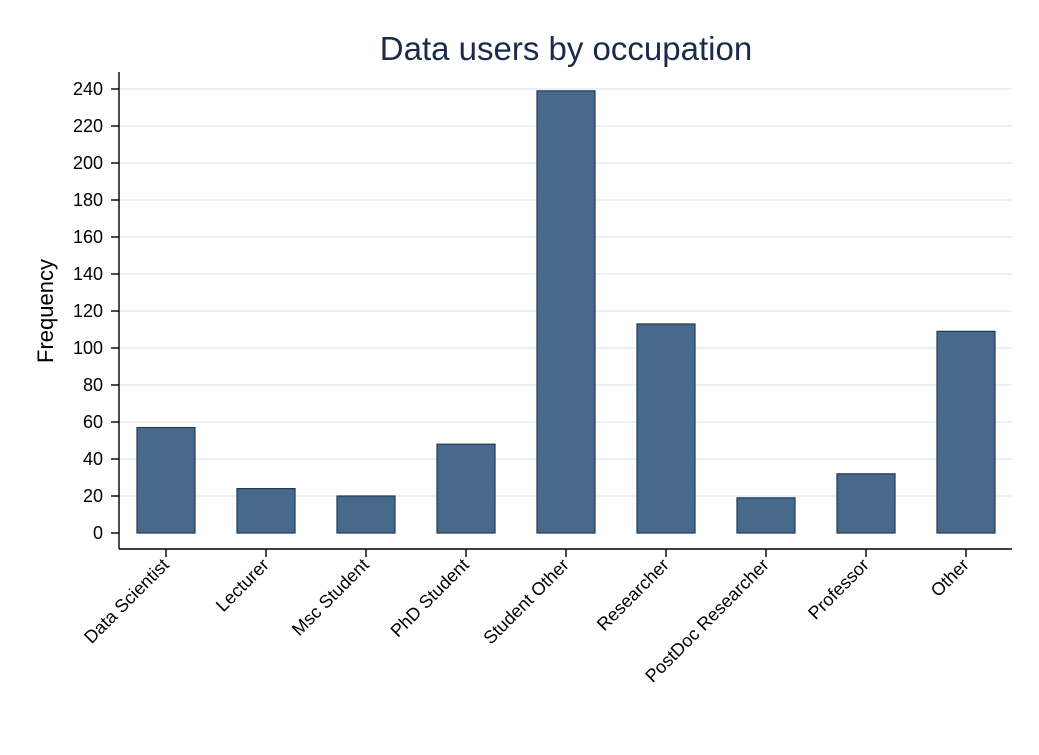  Describe the element at coordinates (88, 126) in the screenshot. I see `y-tick-label: 220` at that location.